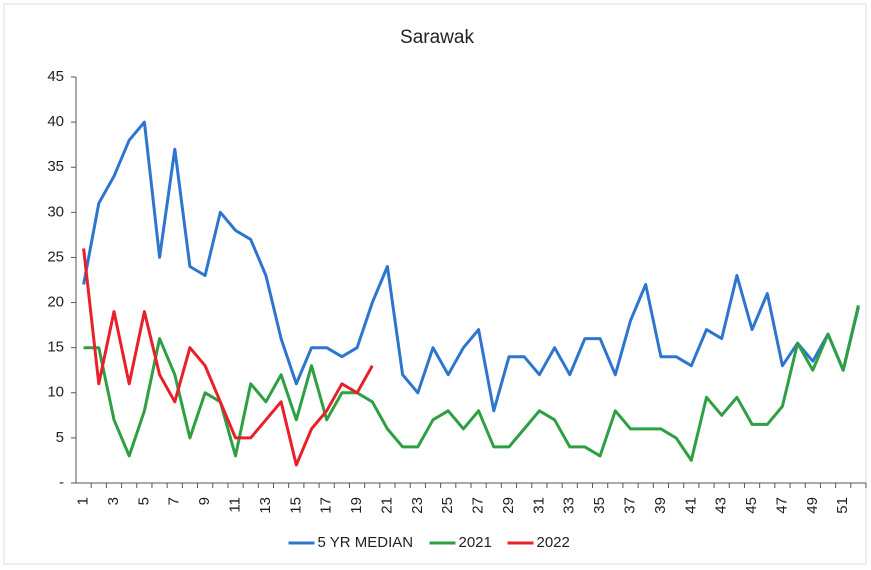  What do you see at coordinates (55, 121) in the screenshot?
I see `y-tick-label: 40` at bounding box center [55, 121].